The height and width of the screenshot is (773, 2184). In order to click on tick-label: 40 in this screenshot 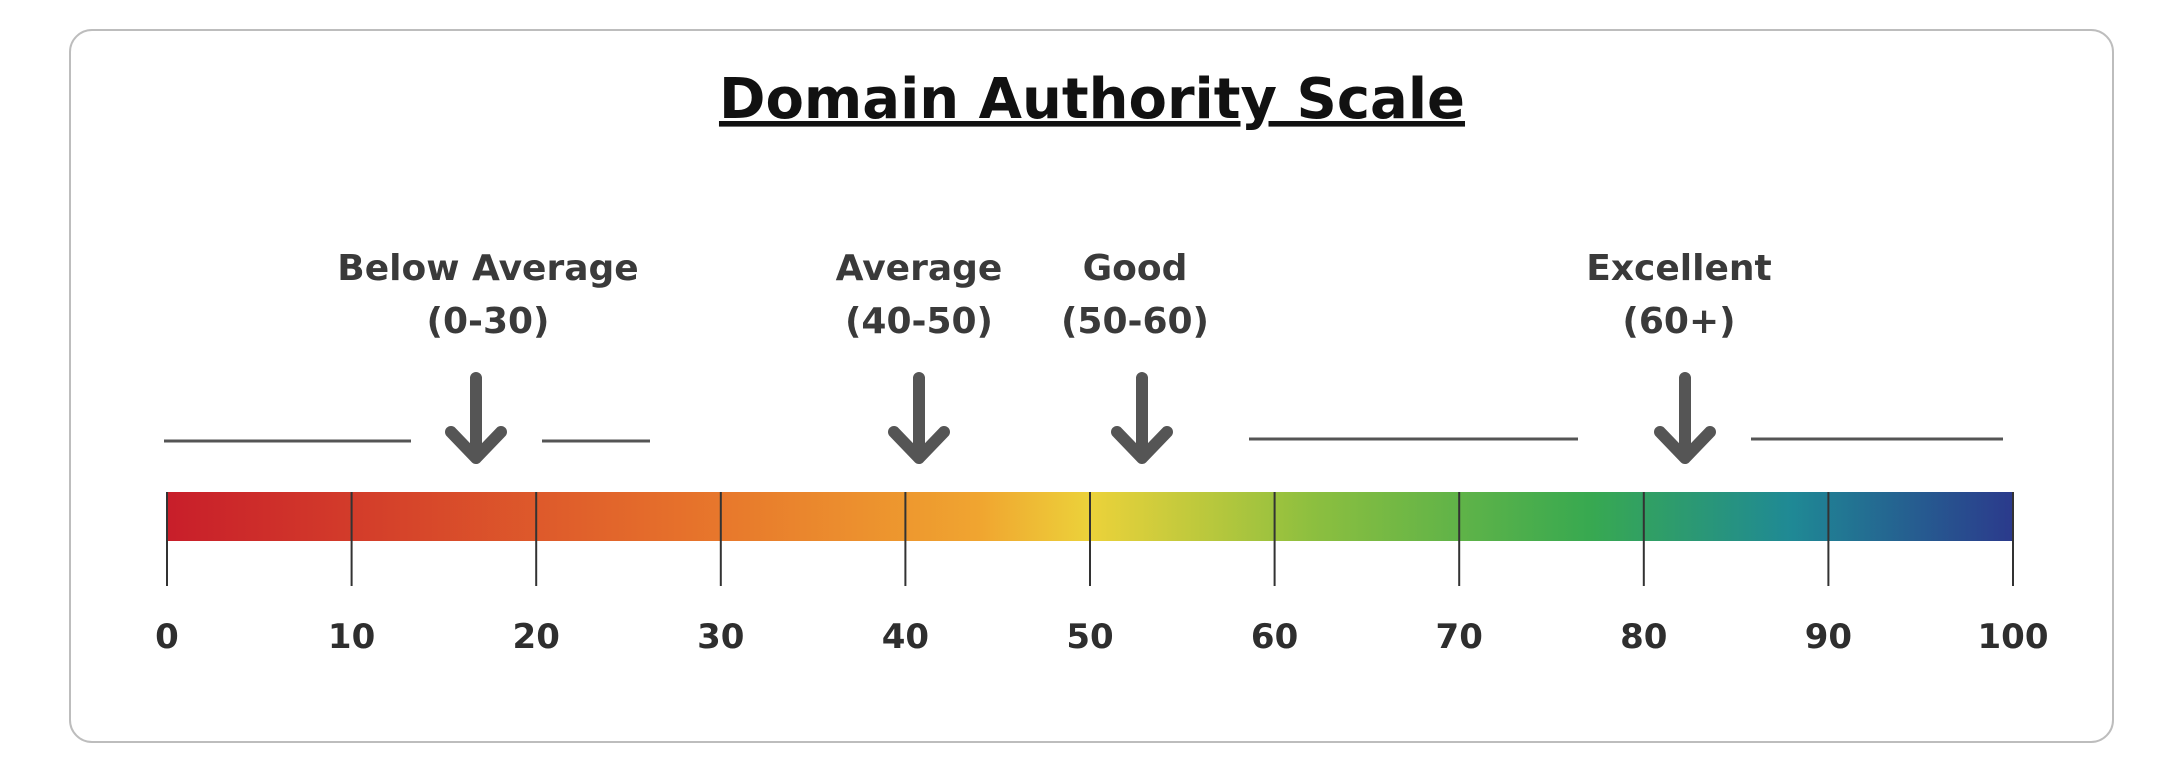, I will do `click(905, 637)`.